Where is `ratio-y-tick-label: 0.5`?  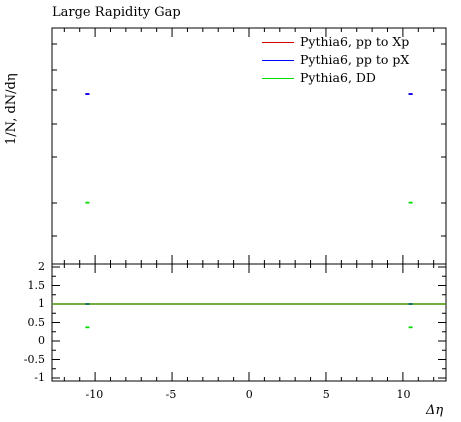 ratio-y-tick-label: 0.5 is located at coordinates (36, 322).